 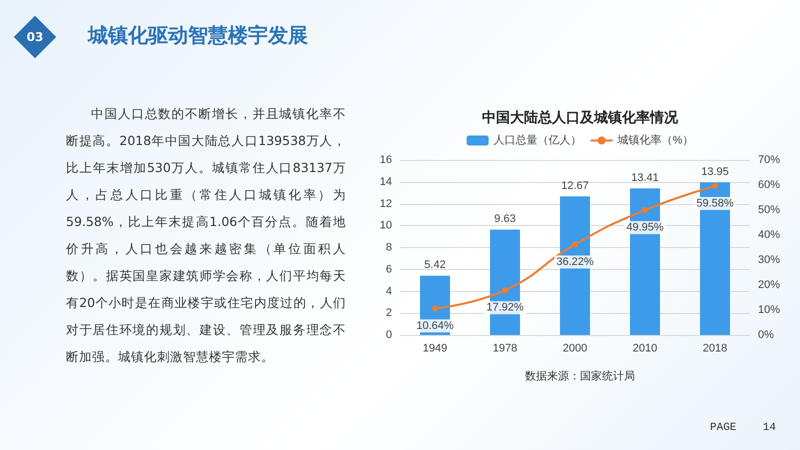 I want to click on chart-title: 中国大陆总人口及城镇化率情况, so click(x=580, y=117).